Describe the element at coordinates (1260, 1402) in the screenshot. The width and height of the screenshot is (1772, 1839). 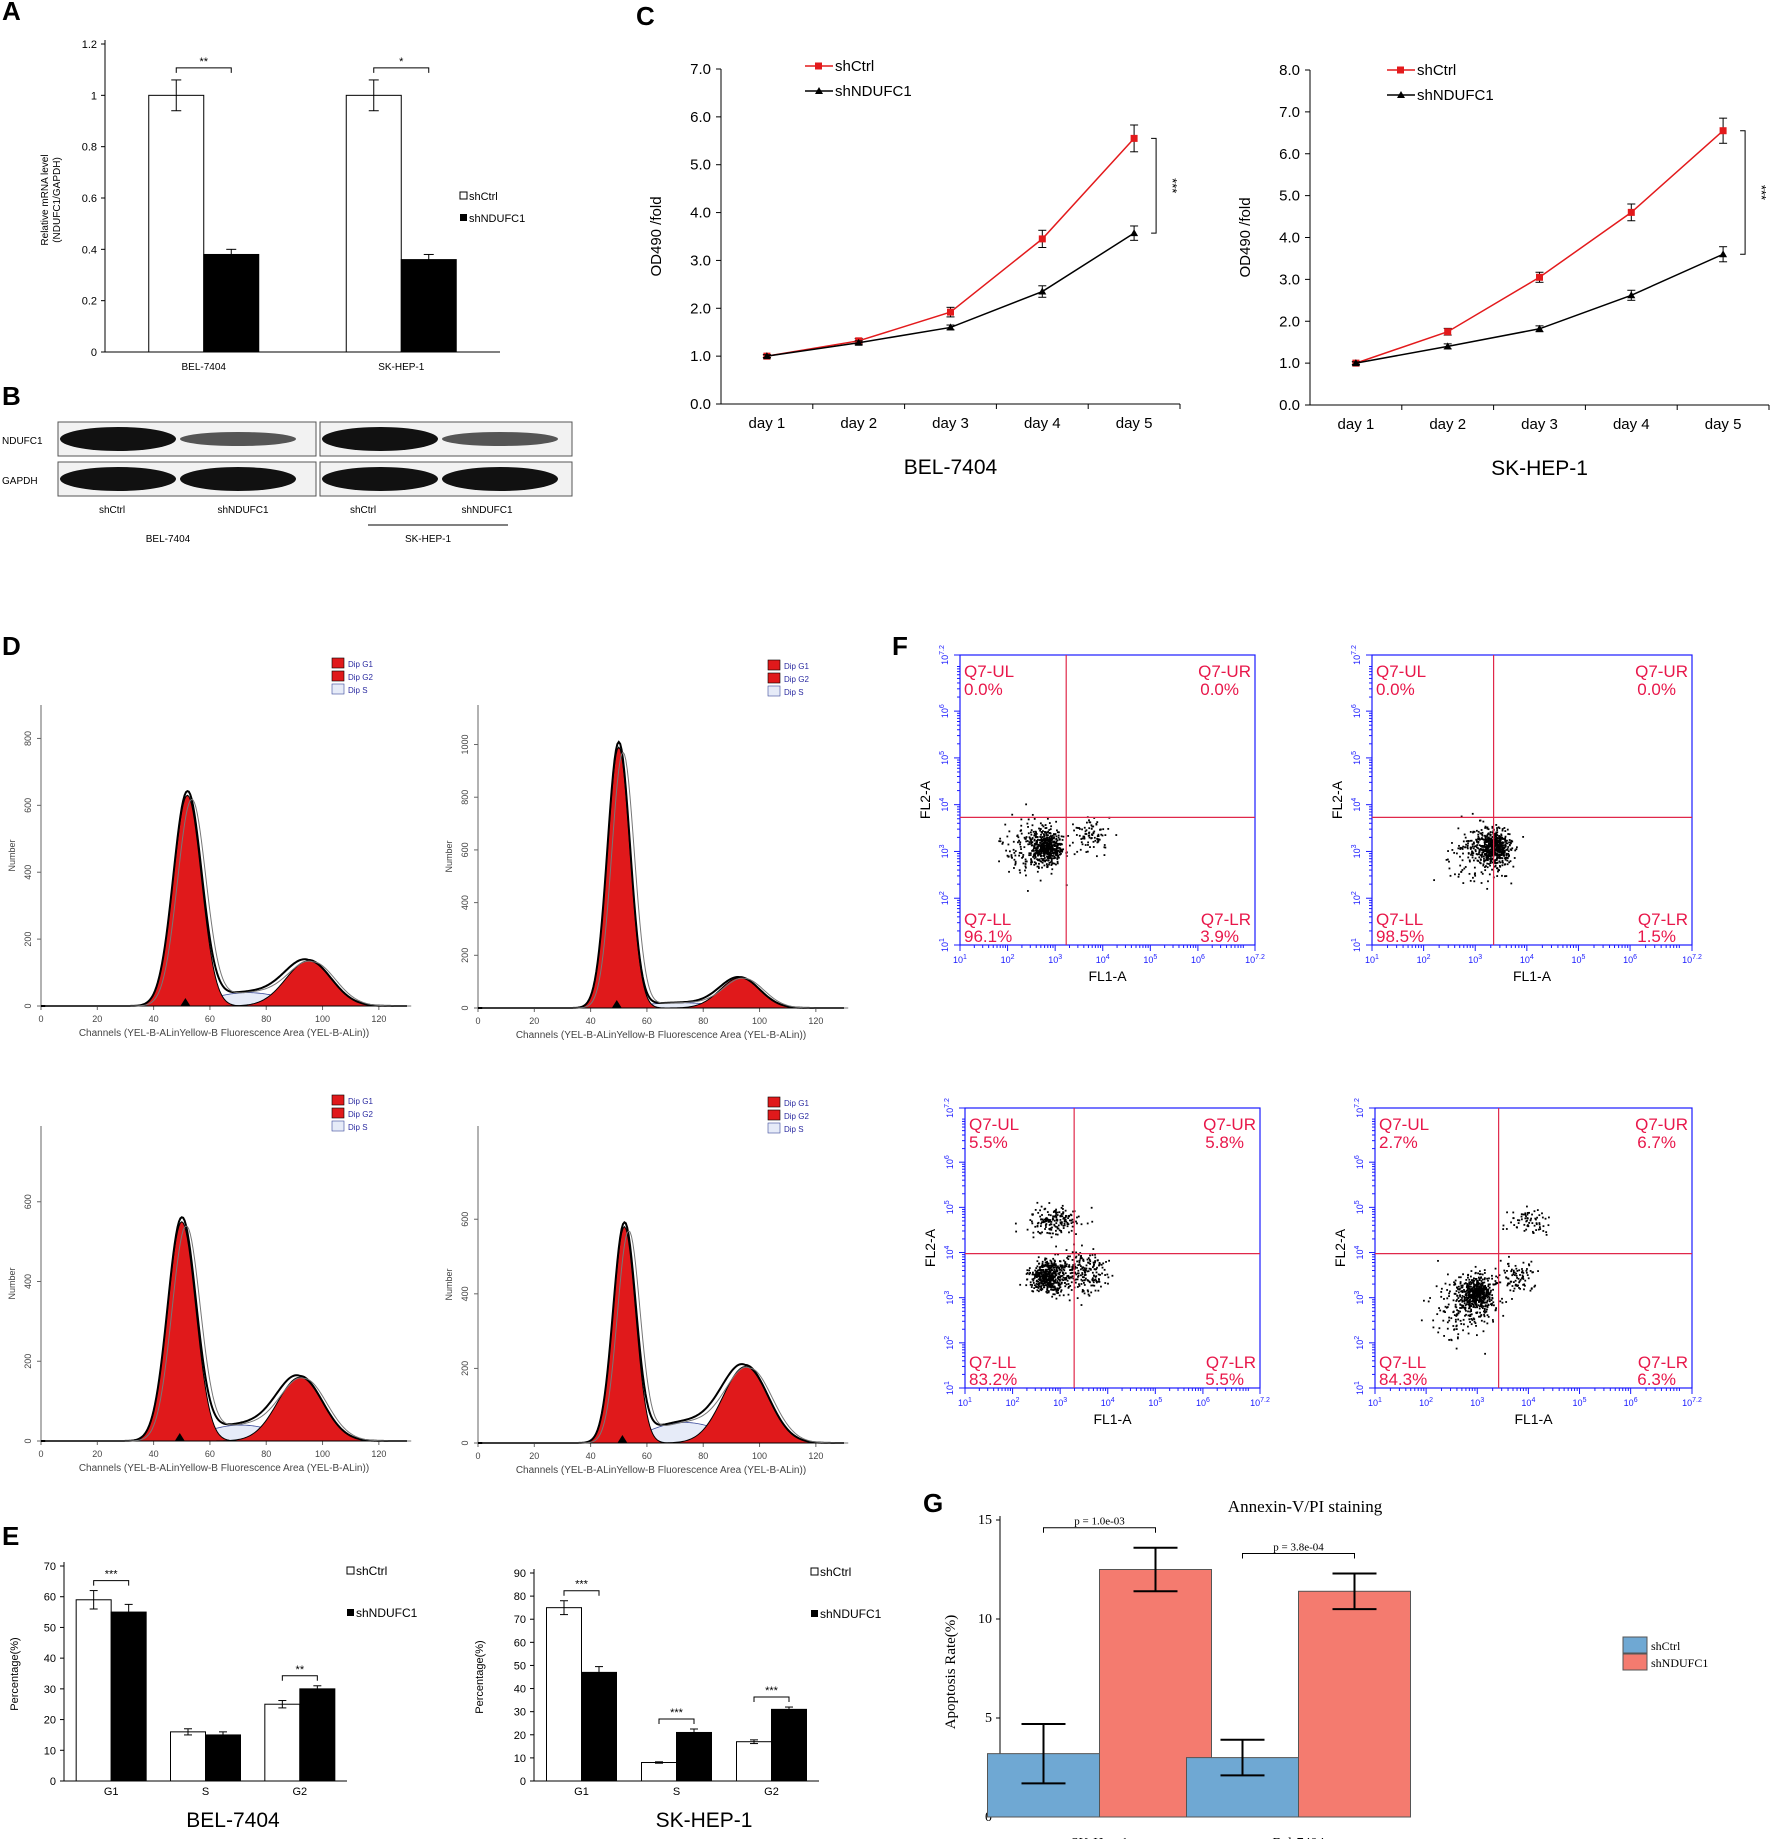
I see `x-tick-label: 107.2` at that location.